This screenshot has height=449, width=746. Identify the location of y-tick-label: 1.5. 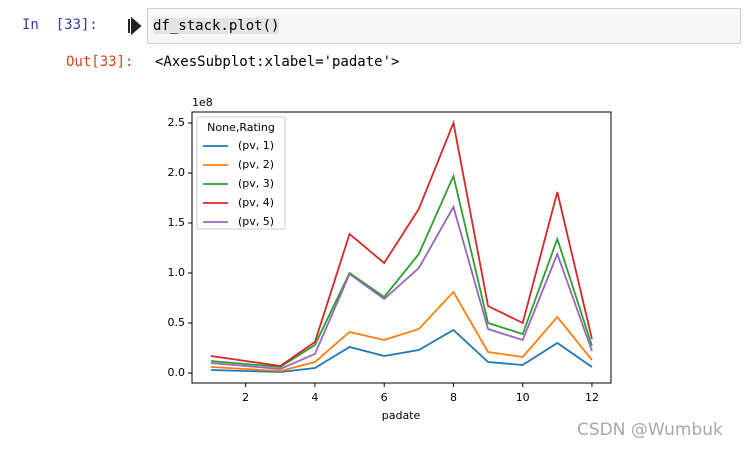
(177, 222).